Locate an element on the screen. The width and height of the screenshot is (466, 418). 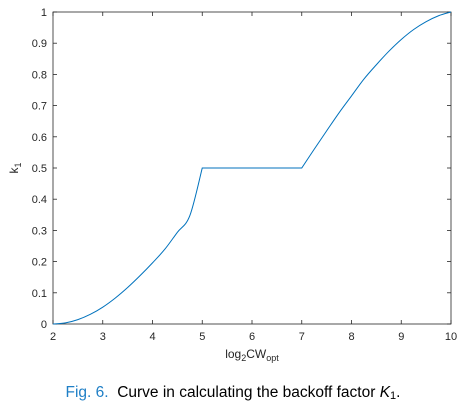
y-axis-label-main: k is located at coordinates (14, 170).